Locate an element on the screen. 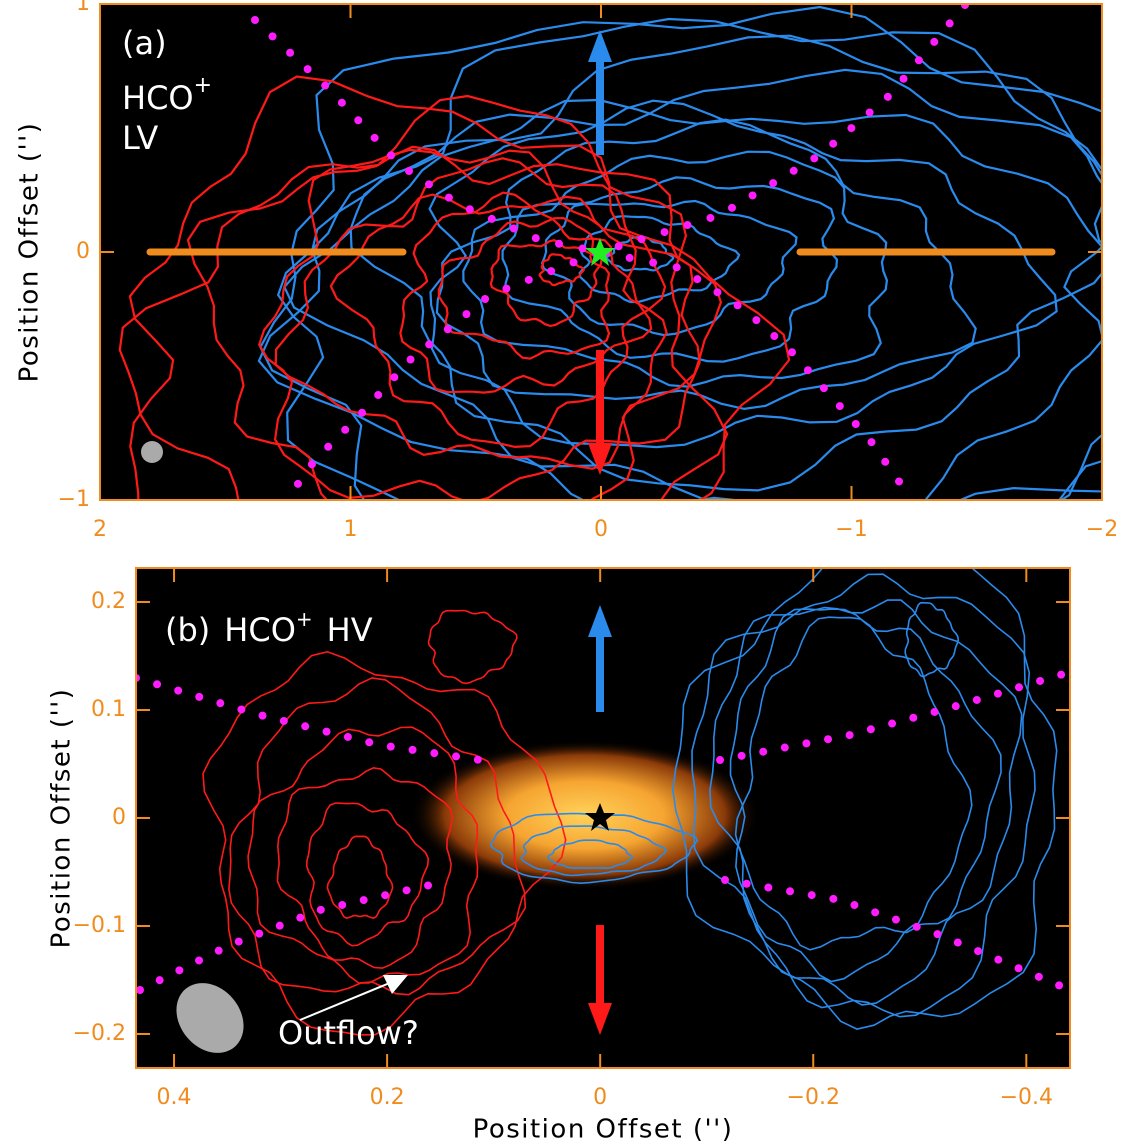 Image resolution: width=1128 pixels, height=1148 pixels. species-label: HCO+ is located at coordinates (167, 95).